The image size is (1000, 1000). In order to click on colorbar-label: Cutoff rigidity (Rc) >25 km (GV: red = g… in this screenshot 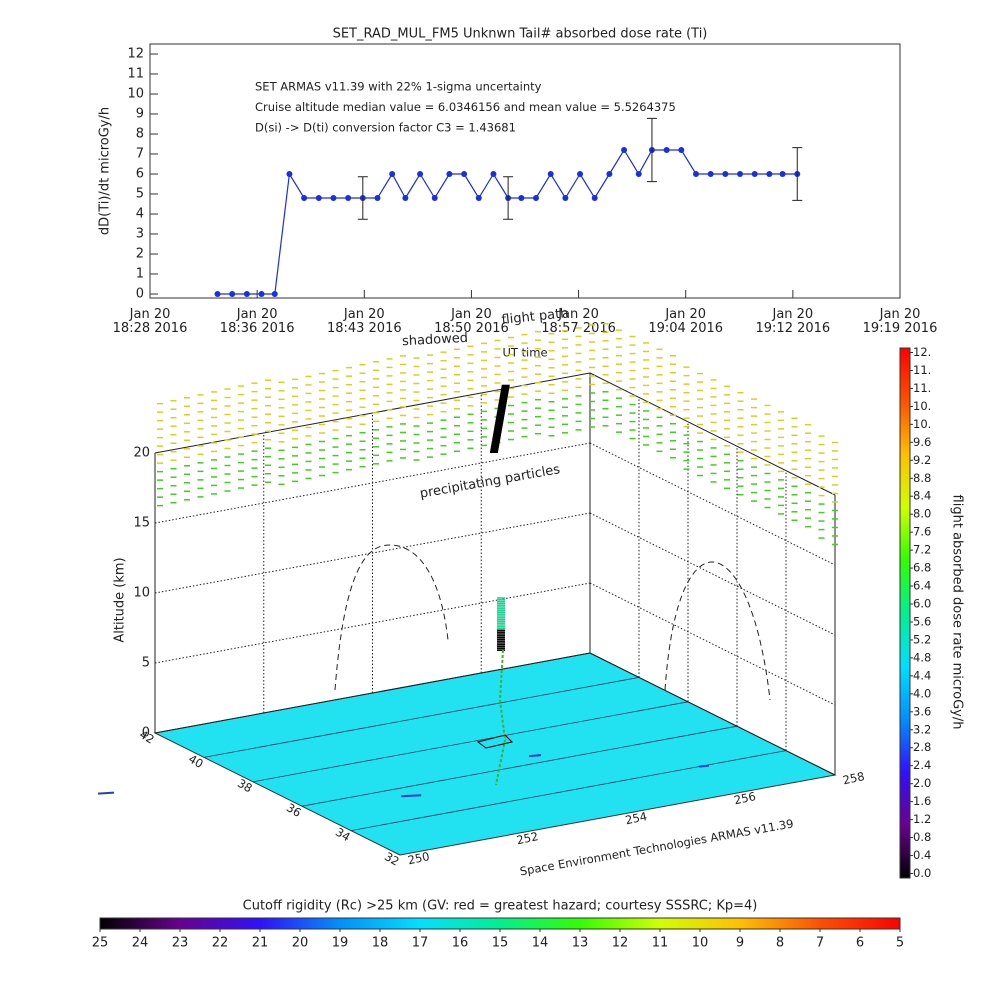, I will do `click(500, 906)`.